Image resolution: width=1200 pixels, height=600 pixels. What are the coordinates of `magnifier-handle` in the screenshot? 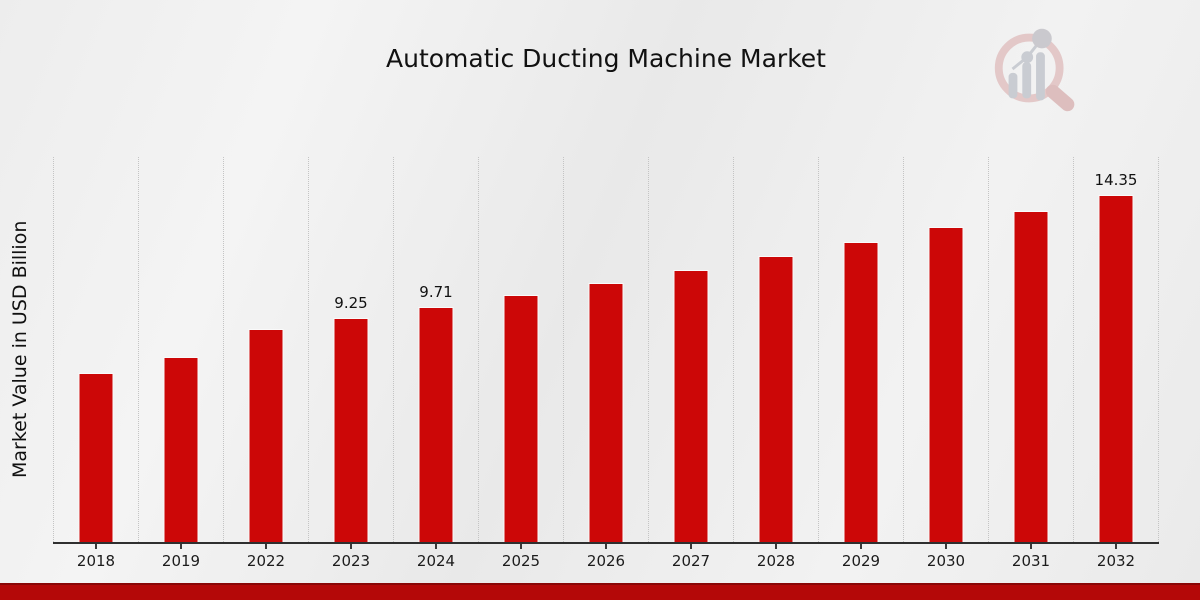 It's located at (1060, 98).